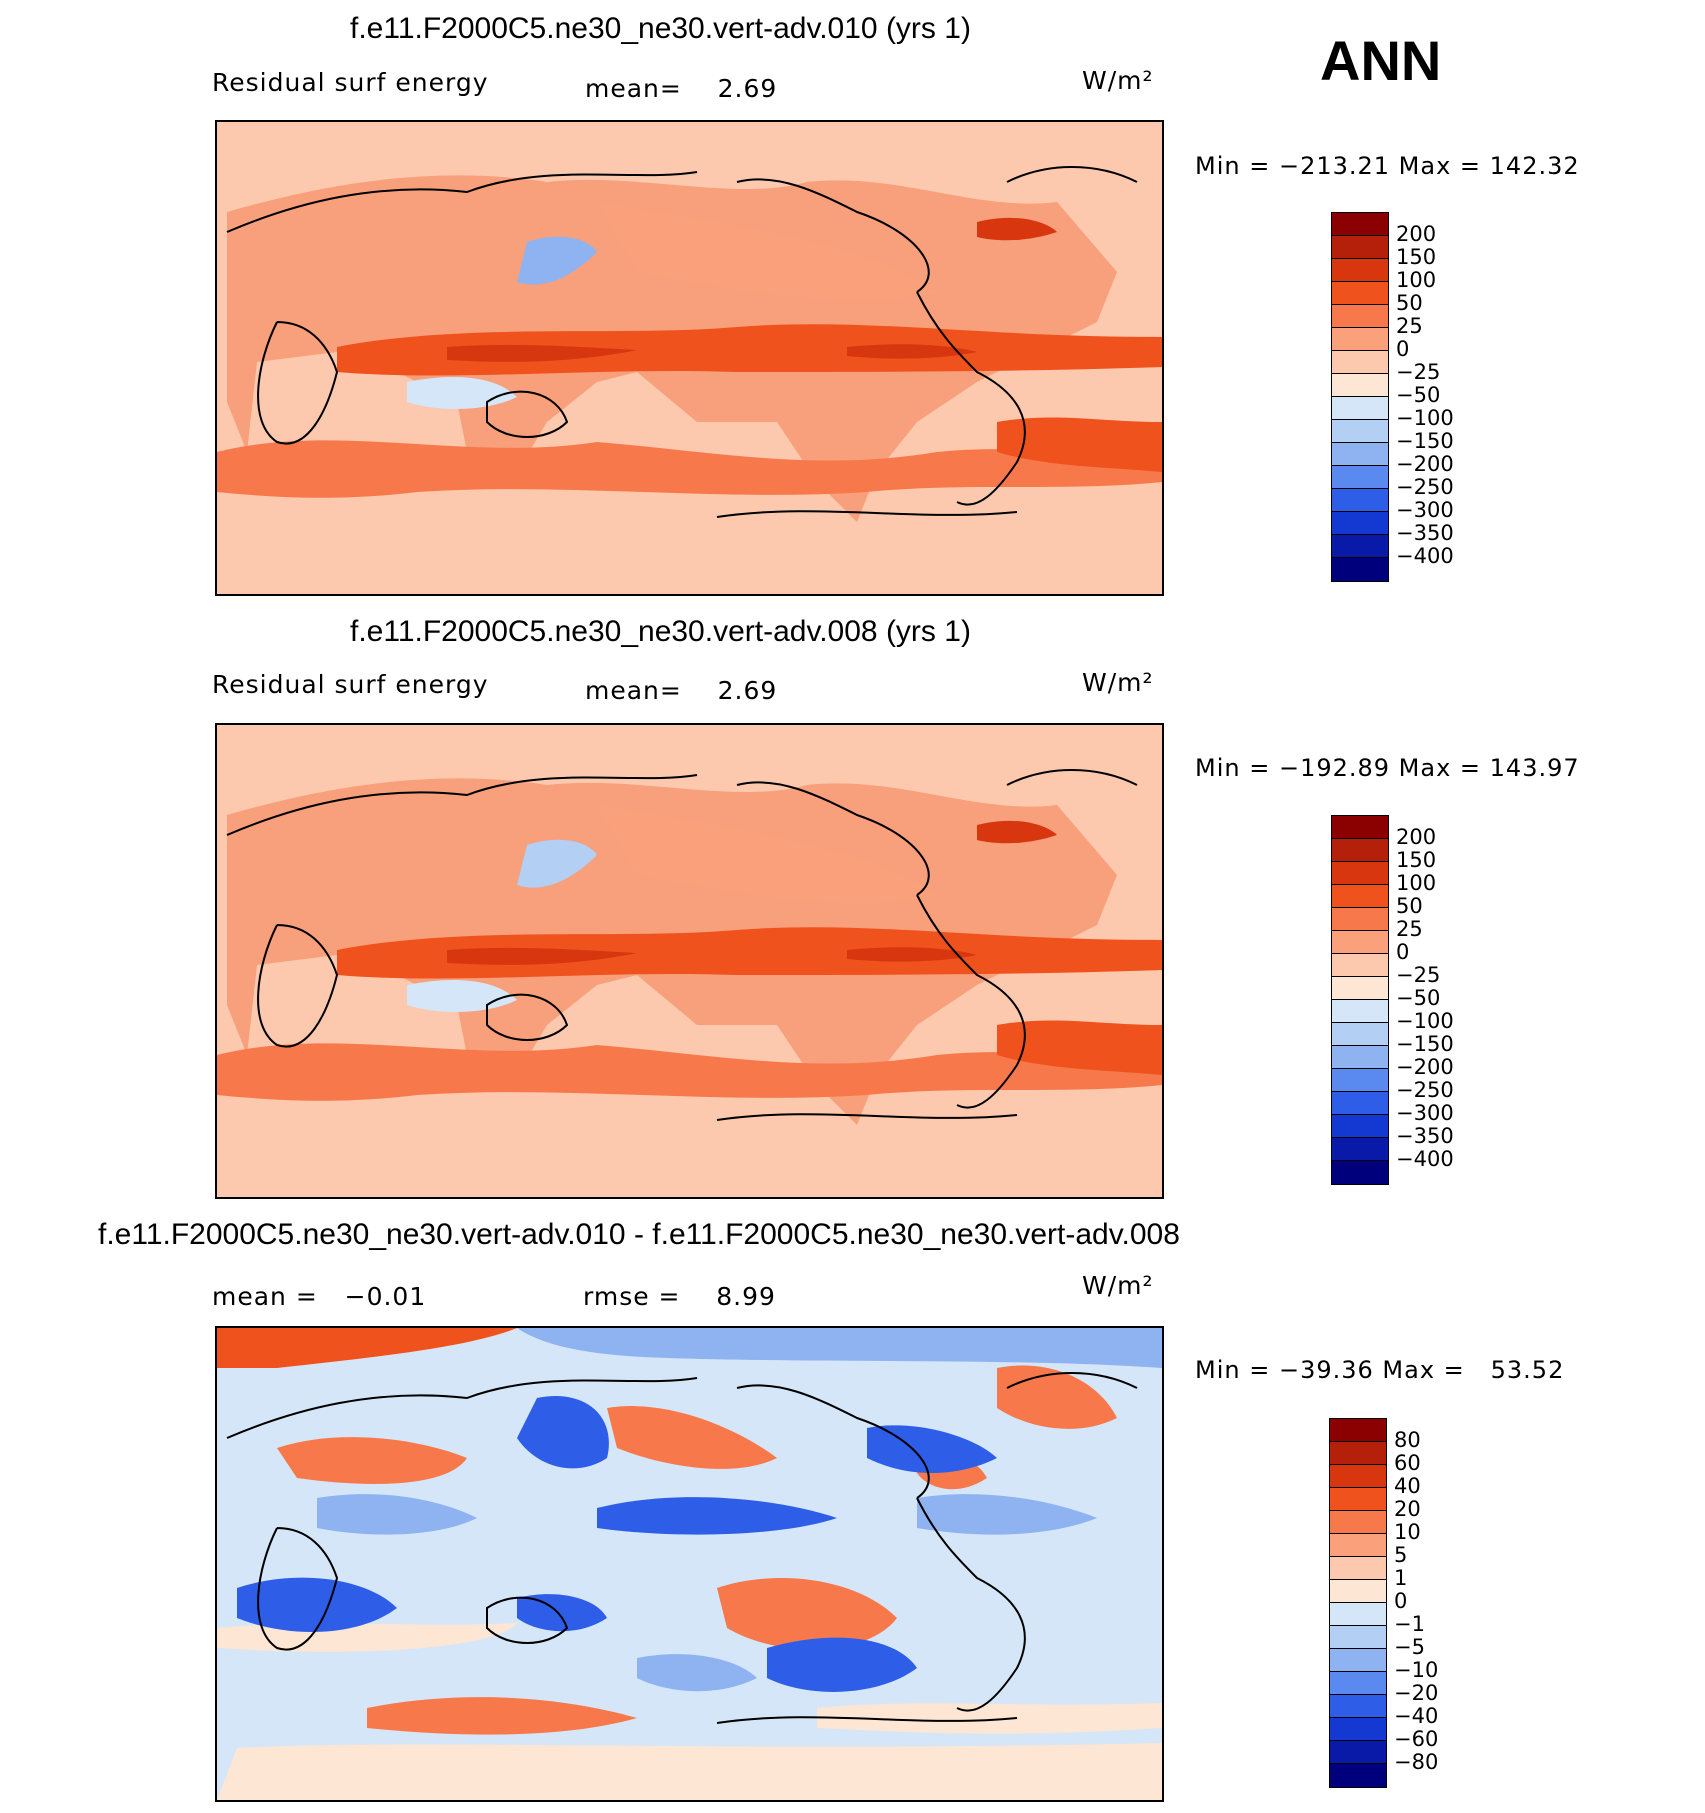 This screenshot has width=1705, height=1813. What do you see at coordinates (1118, 682) in the screenshot?
I see `panel-2-units: W/m²` at bounding box center [1118, 682].